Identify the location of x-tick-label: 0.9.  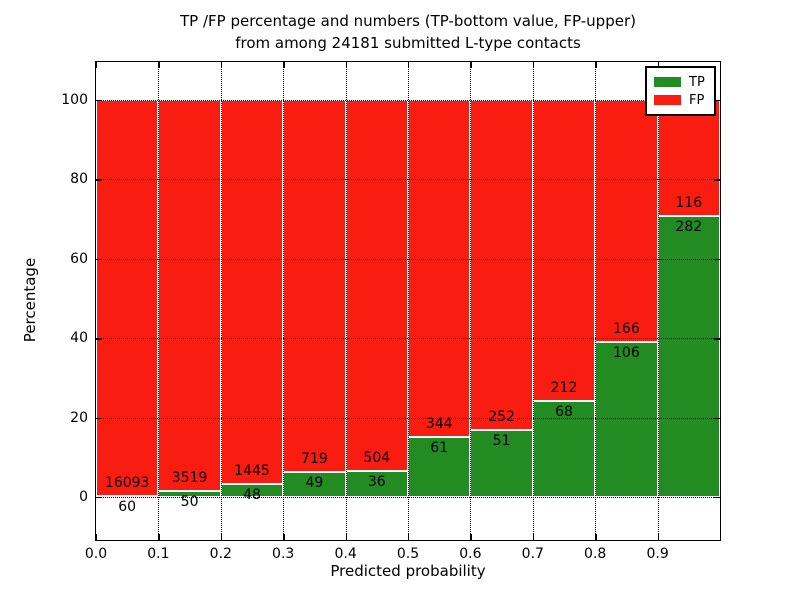
(657, 554).